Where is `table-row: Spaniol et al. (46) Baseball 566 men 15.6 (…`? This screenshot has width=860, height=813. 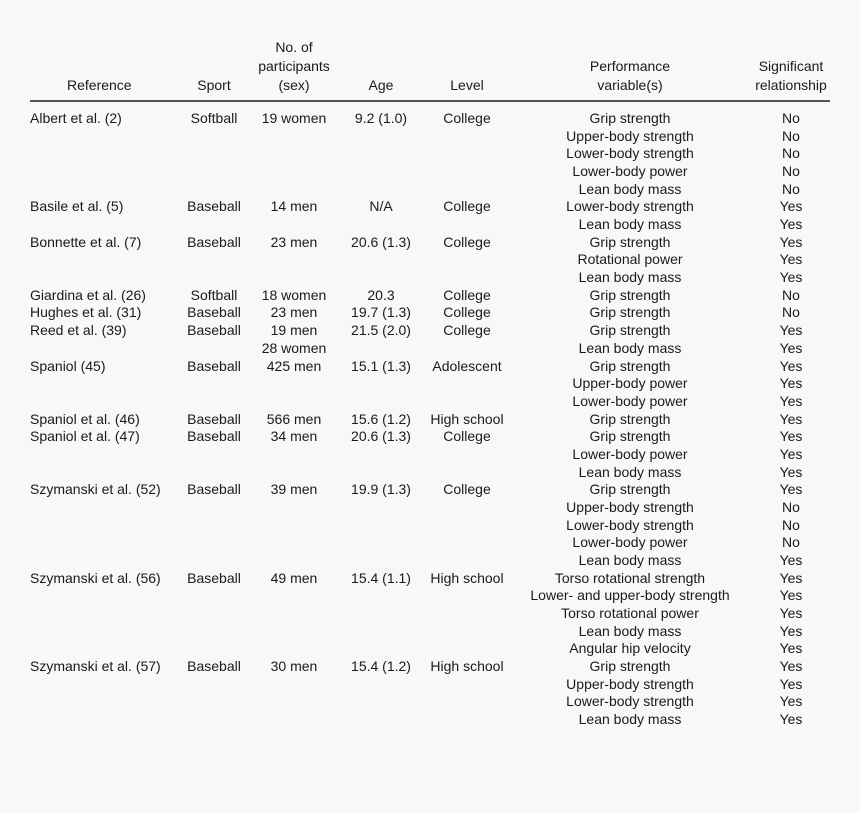
table-row: Spaniol et al. (46) Baseball 566 men 15.6 (… is located at coordinates (430, 419).